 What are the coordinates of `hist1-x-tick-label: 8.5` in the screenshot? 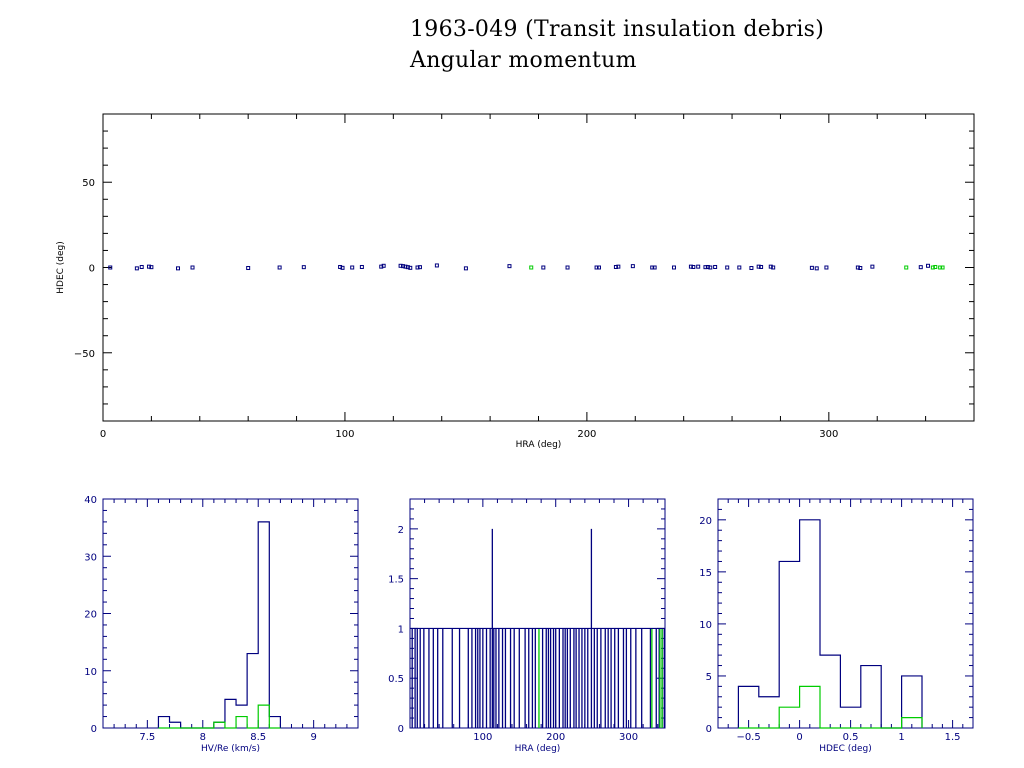 It's located at (258, 737).